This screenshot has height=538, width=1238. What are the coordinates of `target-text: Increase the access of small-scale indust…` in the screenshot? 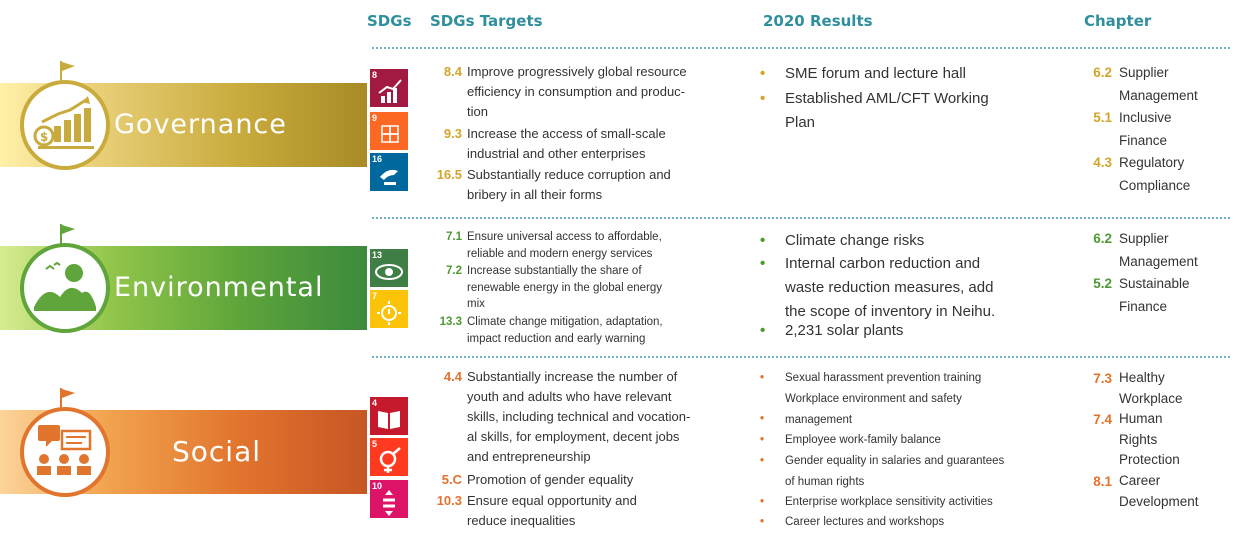 It's located at (566, 143).